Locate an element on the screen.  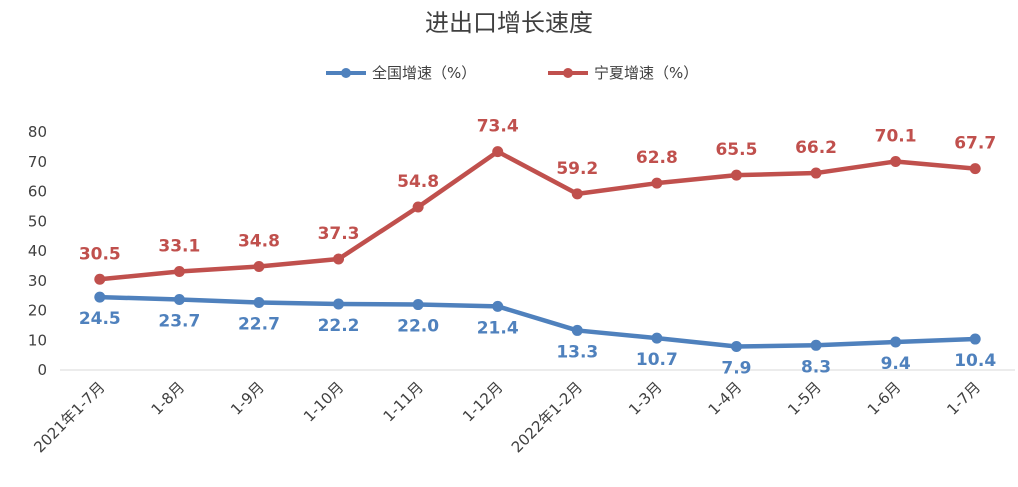
y-tick-label: 70 is located at coordinates (37, 162).